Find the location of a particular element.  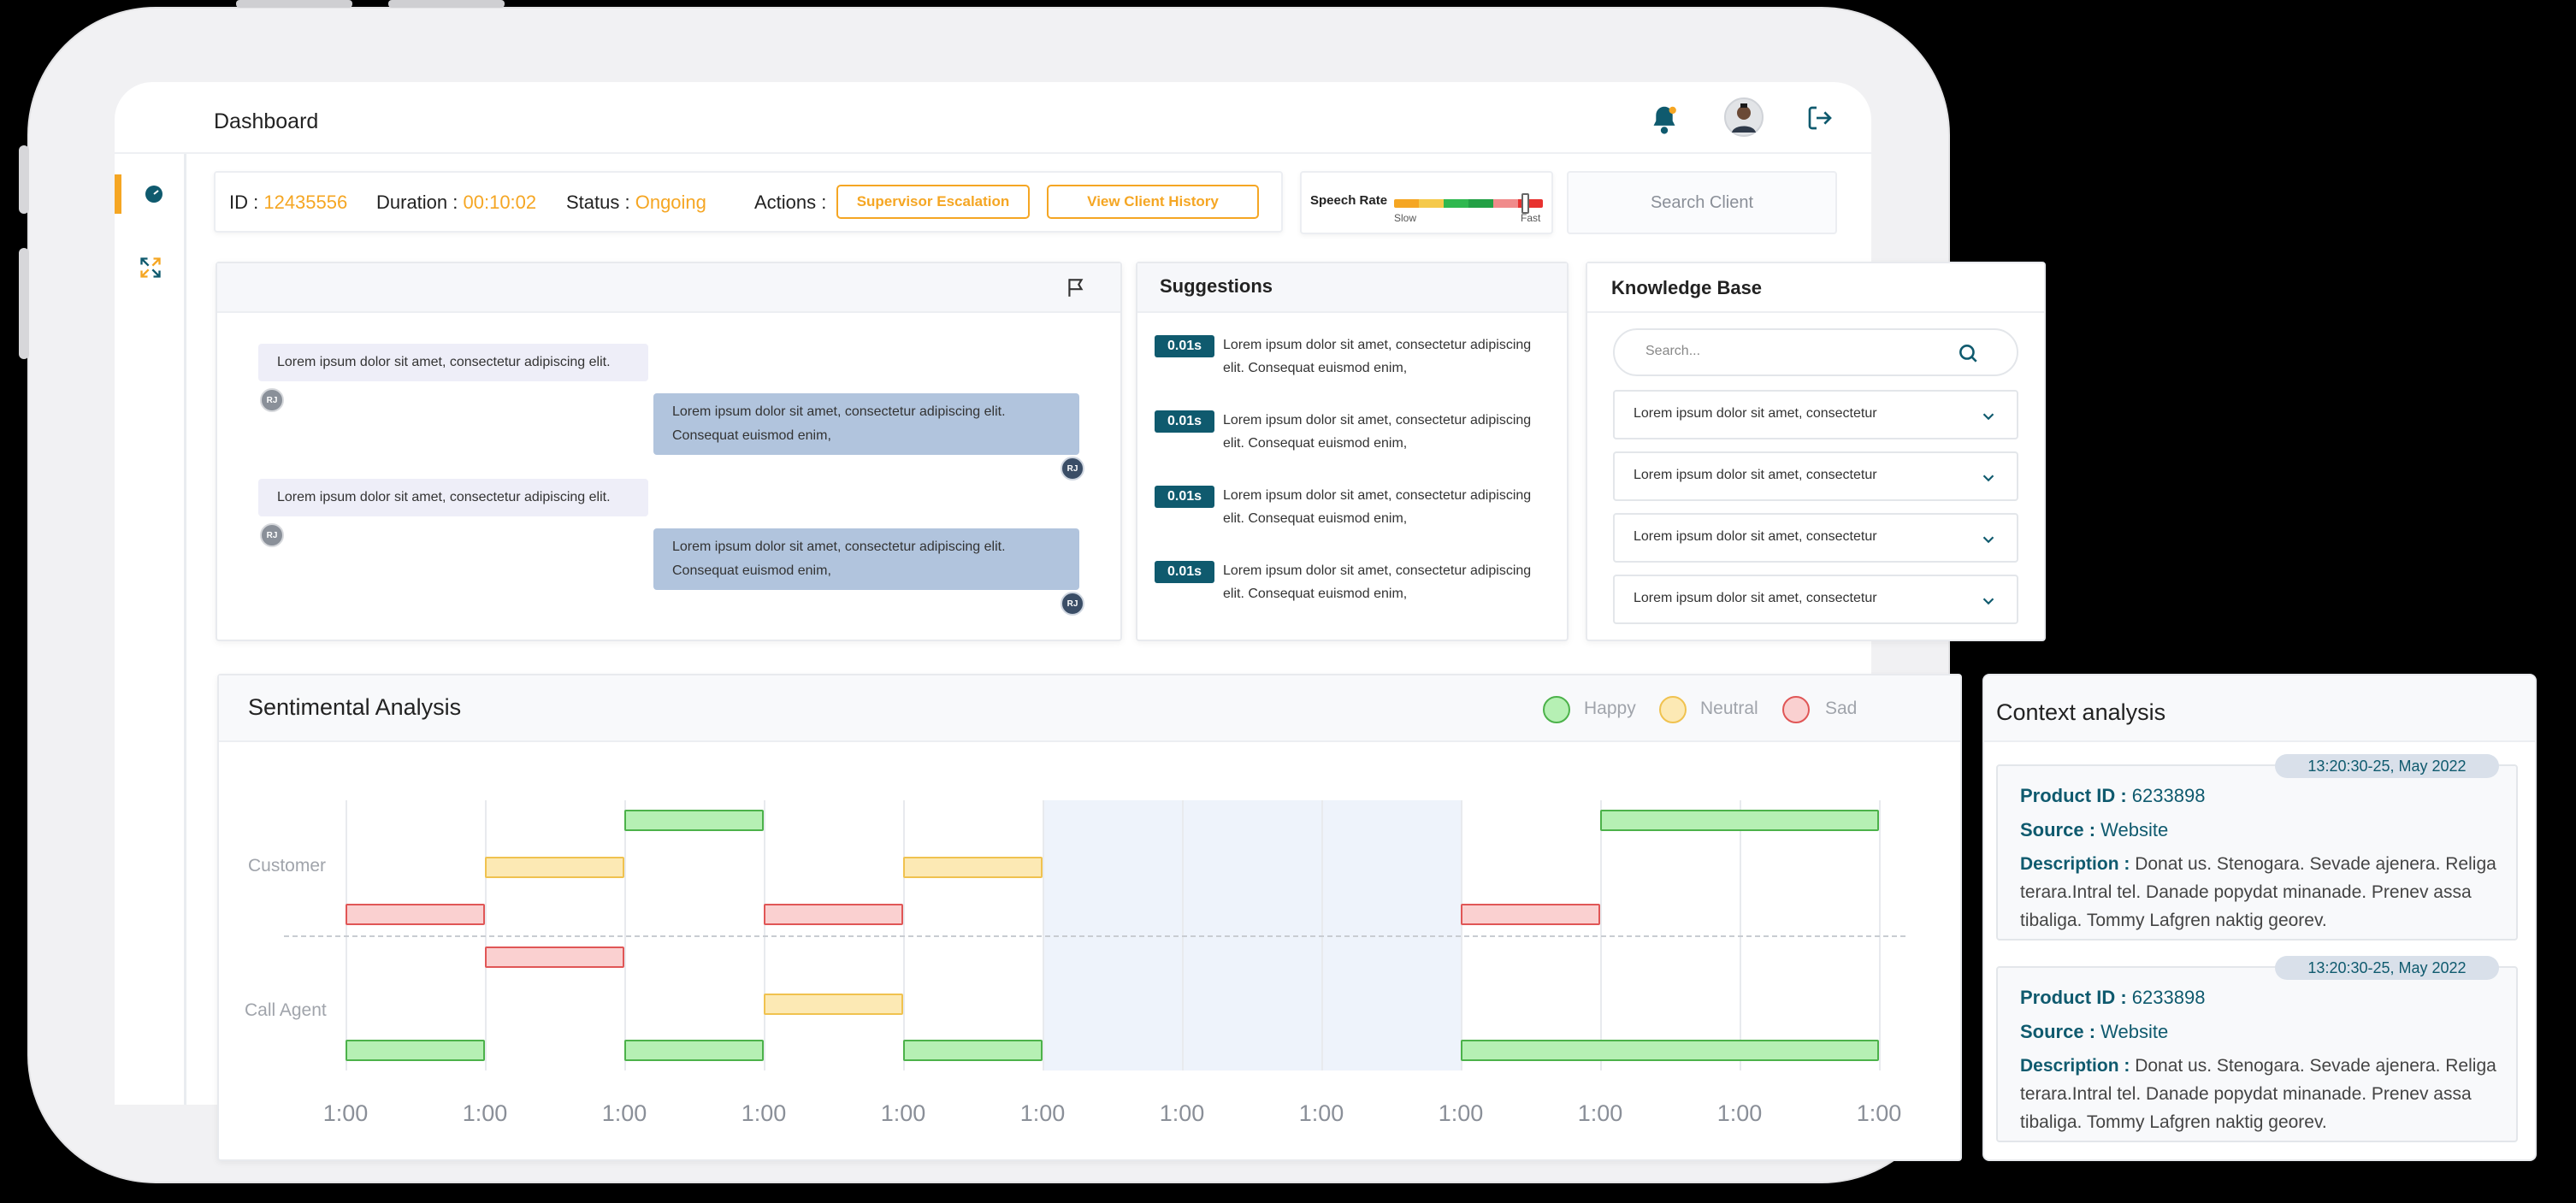

speech-rate-label: Speech Rate is located at coordinates (1349, 201).